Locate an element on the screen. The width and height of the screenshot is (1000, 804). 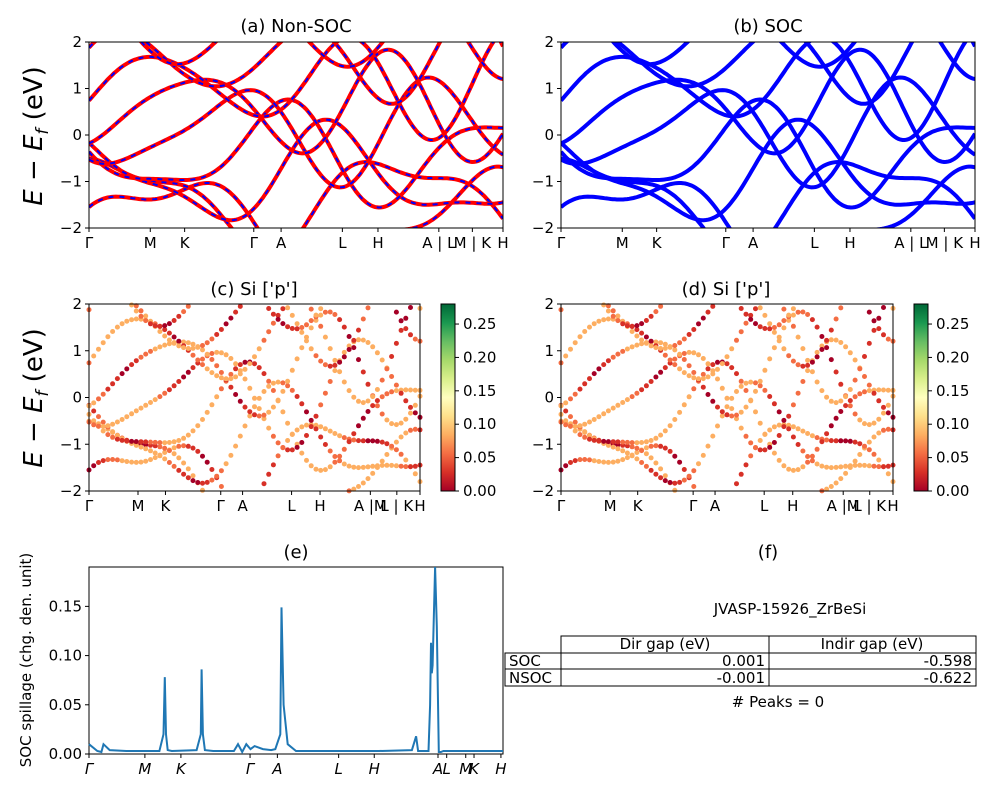
x-tick-label-4: A is located at coordinates (276, 769).